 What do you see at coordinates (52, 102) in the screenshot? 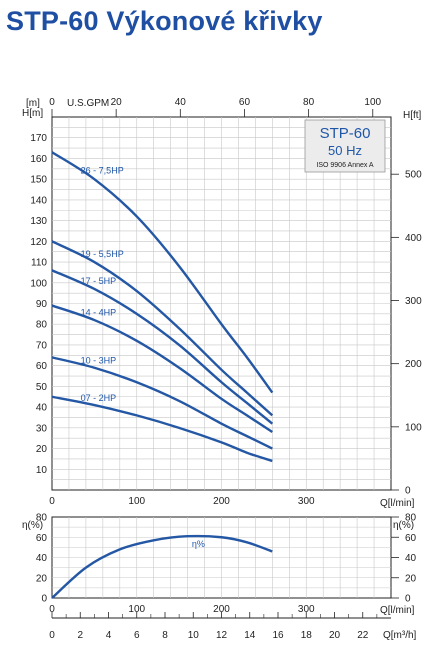
I see `top-tick-label: 0` at bounding box center [52, 102].